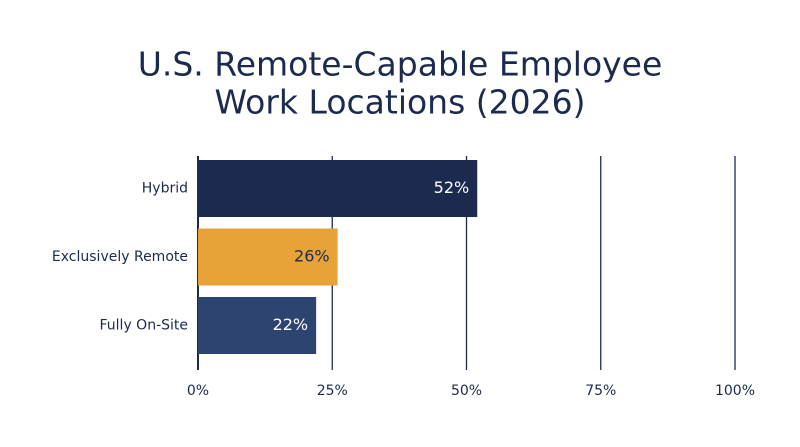 The image size is (800, 447). What do you see at coordinates (735, 391) in the screenshot?
I see `x-tick-label: 100%` at bounding box center [735, 391].